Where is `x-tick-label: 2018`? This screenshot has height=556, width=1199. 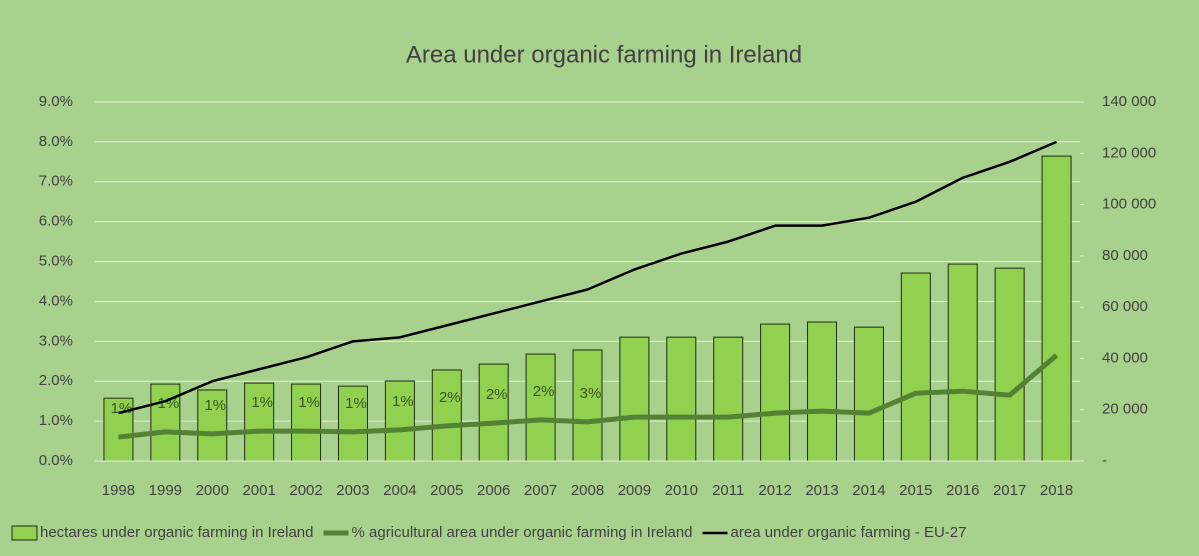
x-tick-label: 2018 is located at coordinates (1056, 490).